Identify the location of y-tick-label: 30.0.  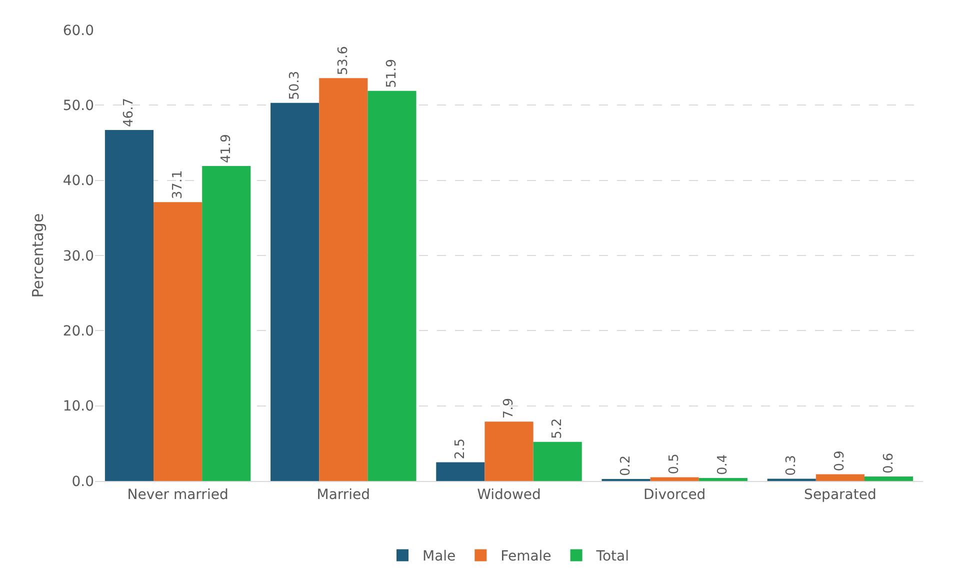
(78, 256).